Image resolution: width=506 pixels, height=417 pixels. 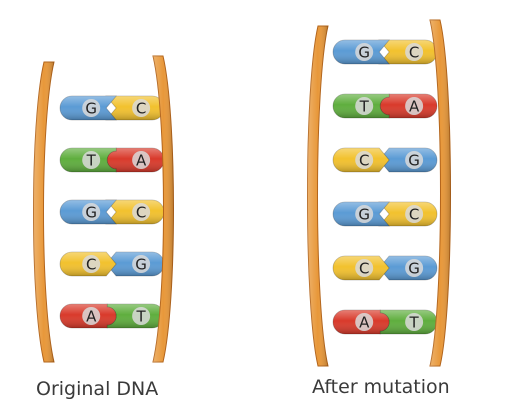 I want to click on mutated-base-pairs: G CT AC GG CC GA T, so click(x=385, y=187).